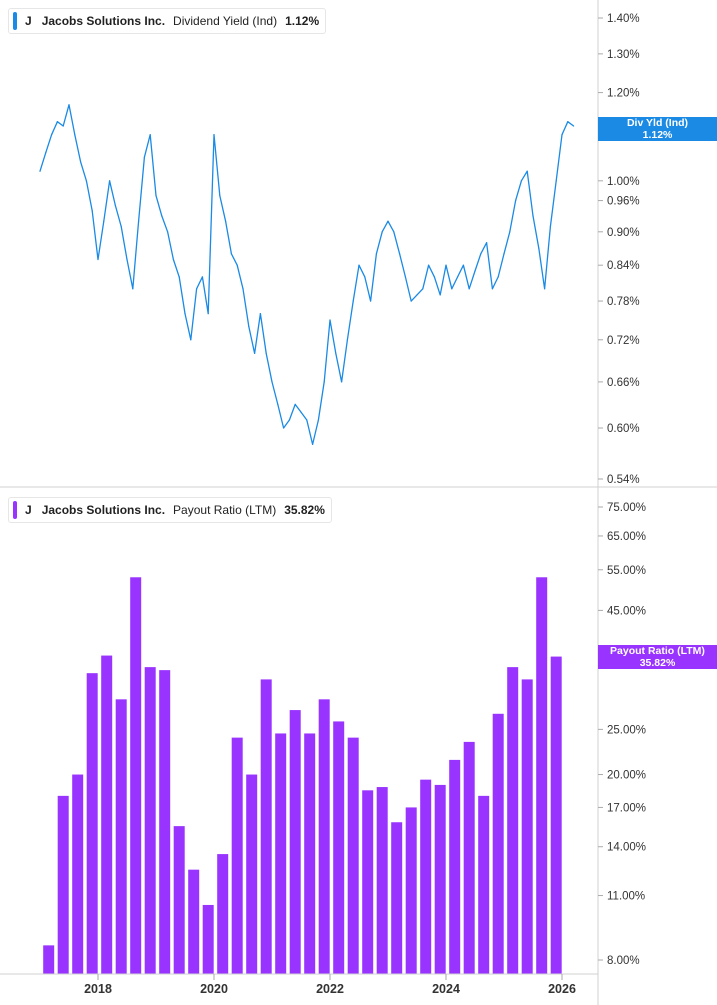  What do you see at coordinates (98, 989) in the screenshot?
I see `x-tick-label: 2018` at bounding box center [98, 989].